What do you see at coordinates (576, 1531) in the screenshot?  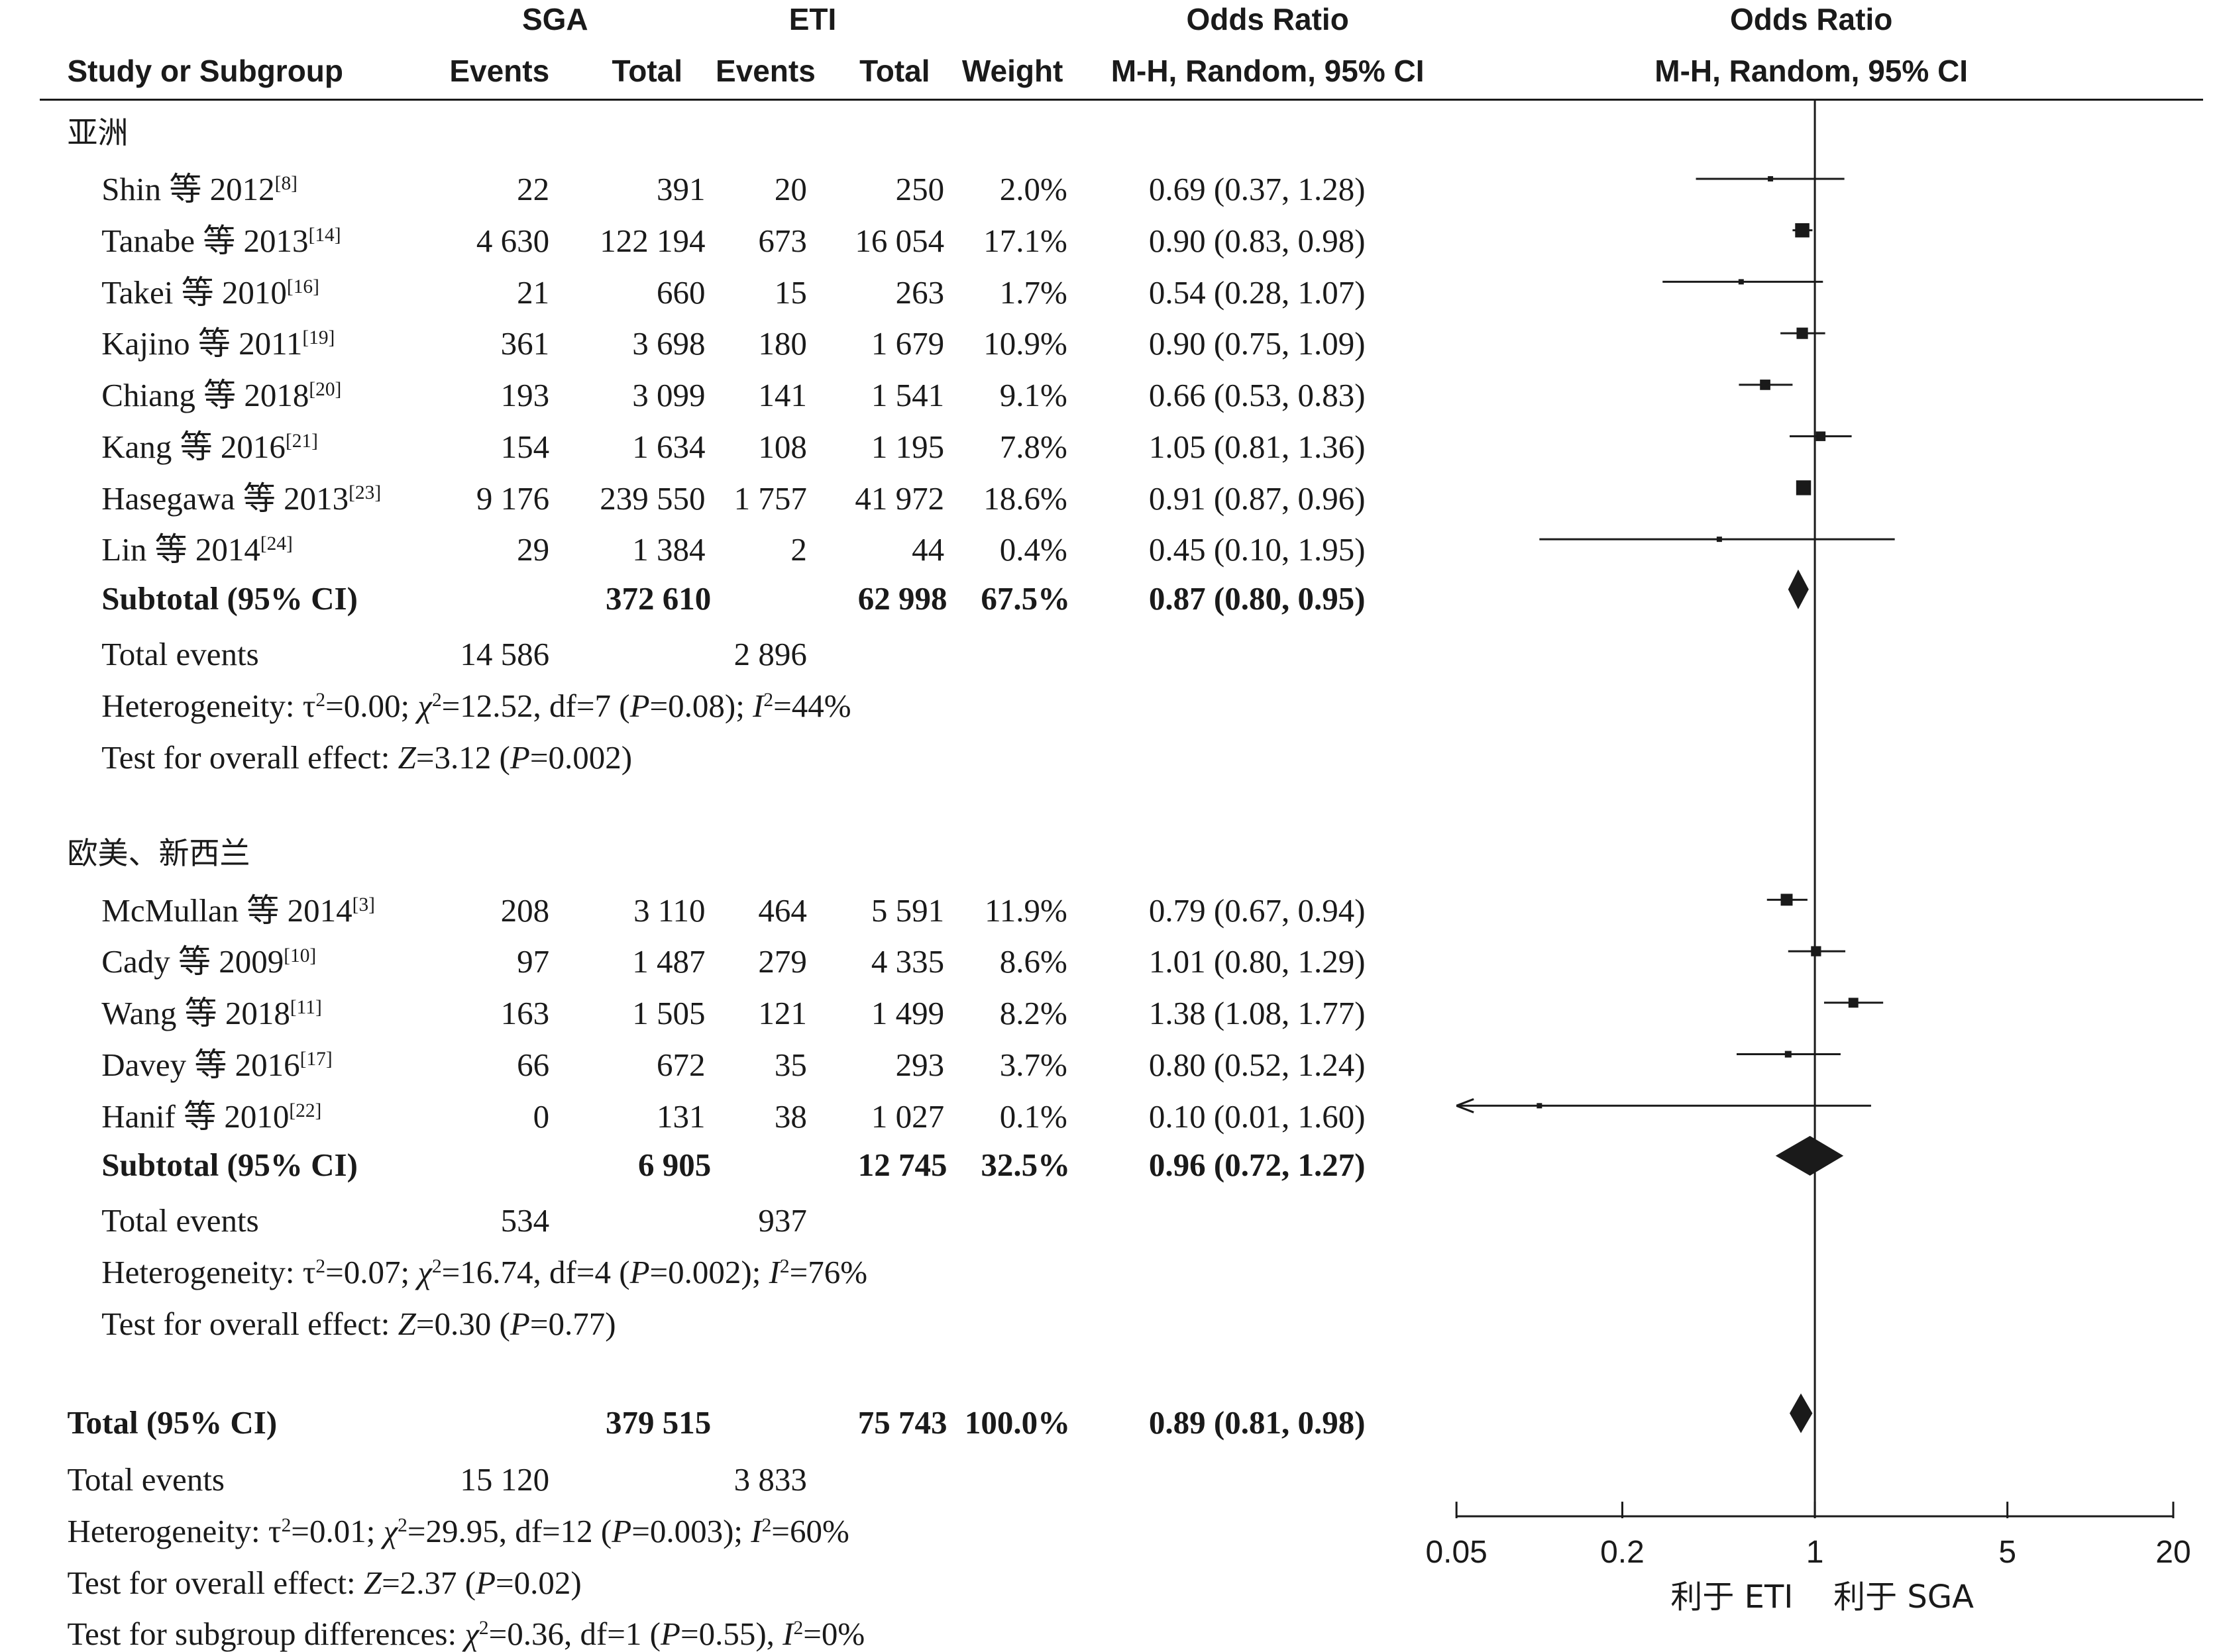 I see `df-value: 12` at bounding box center [576, 1531].